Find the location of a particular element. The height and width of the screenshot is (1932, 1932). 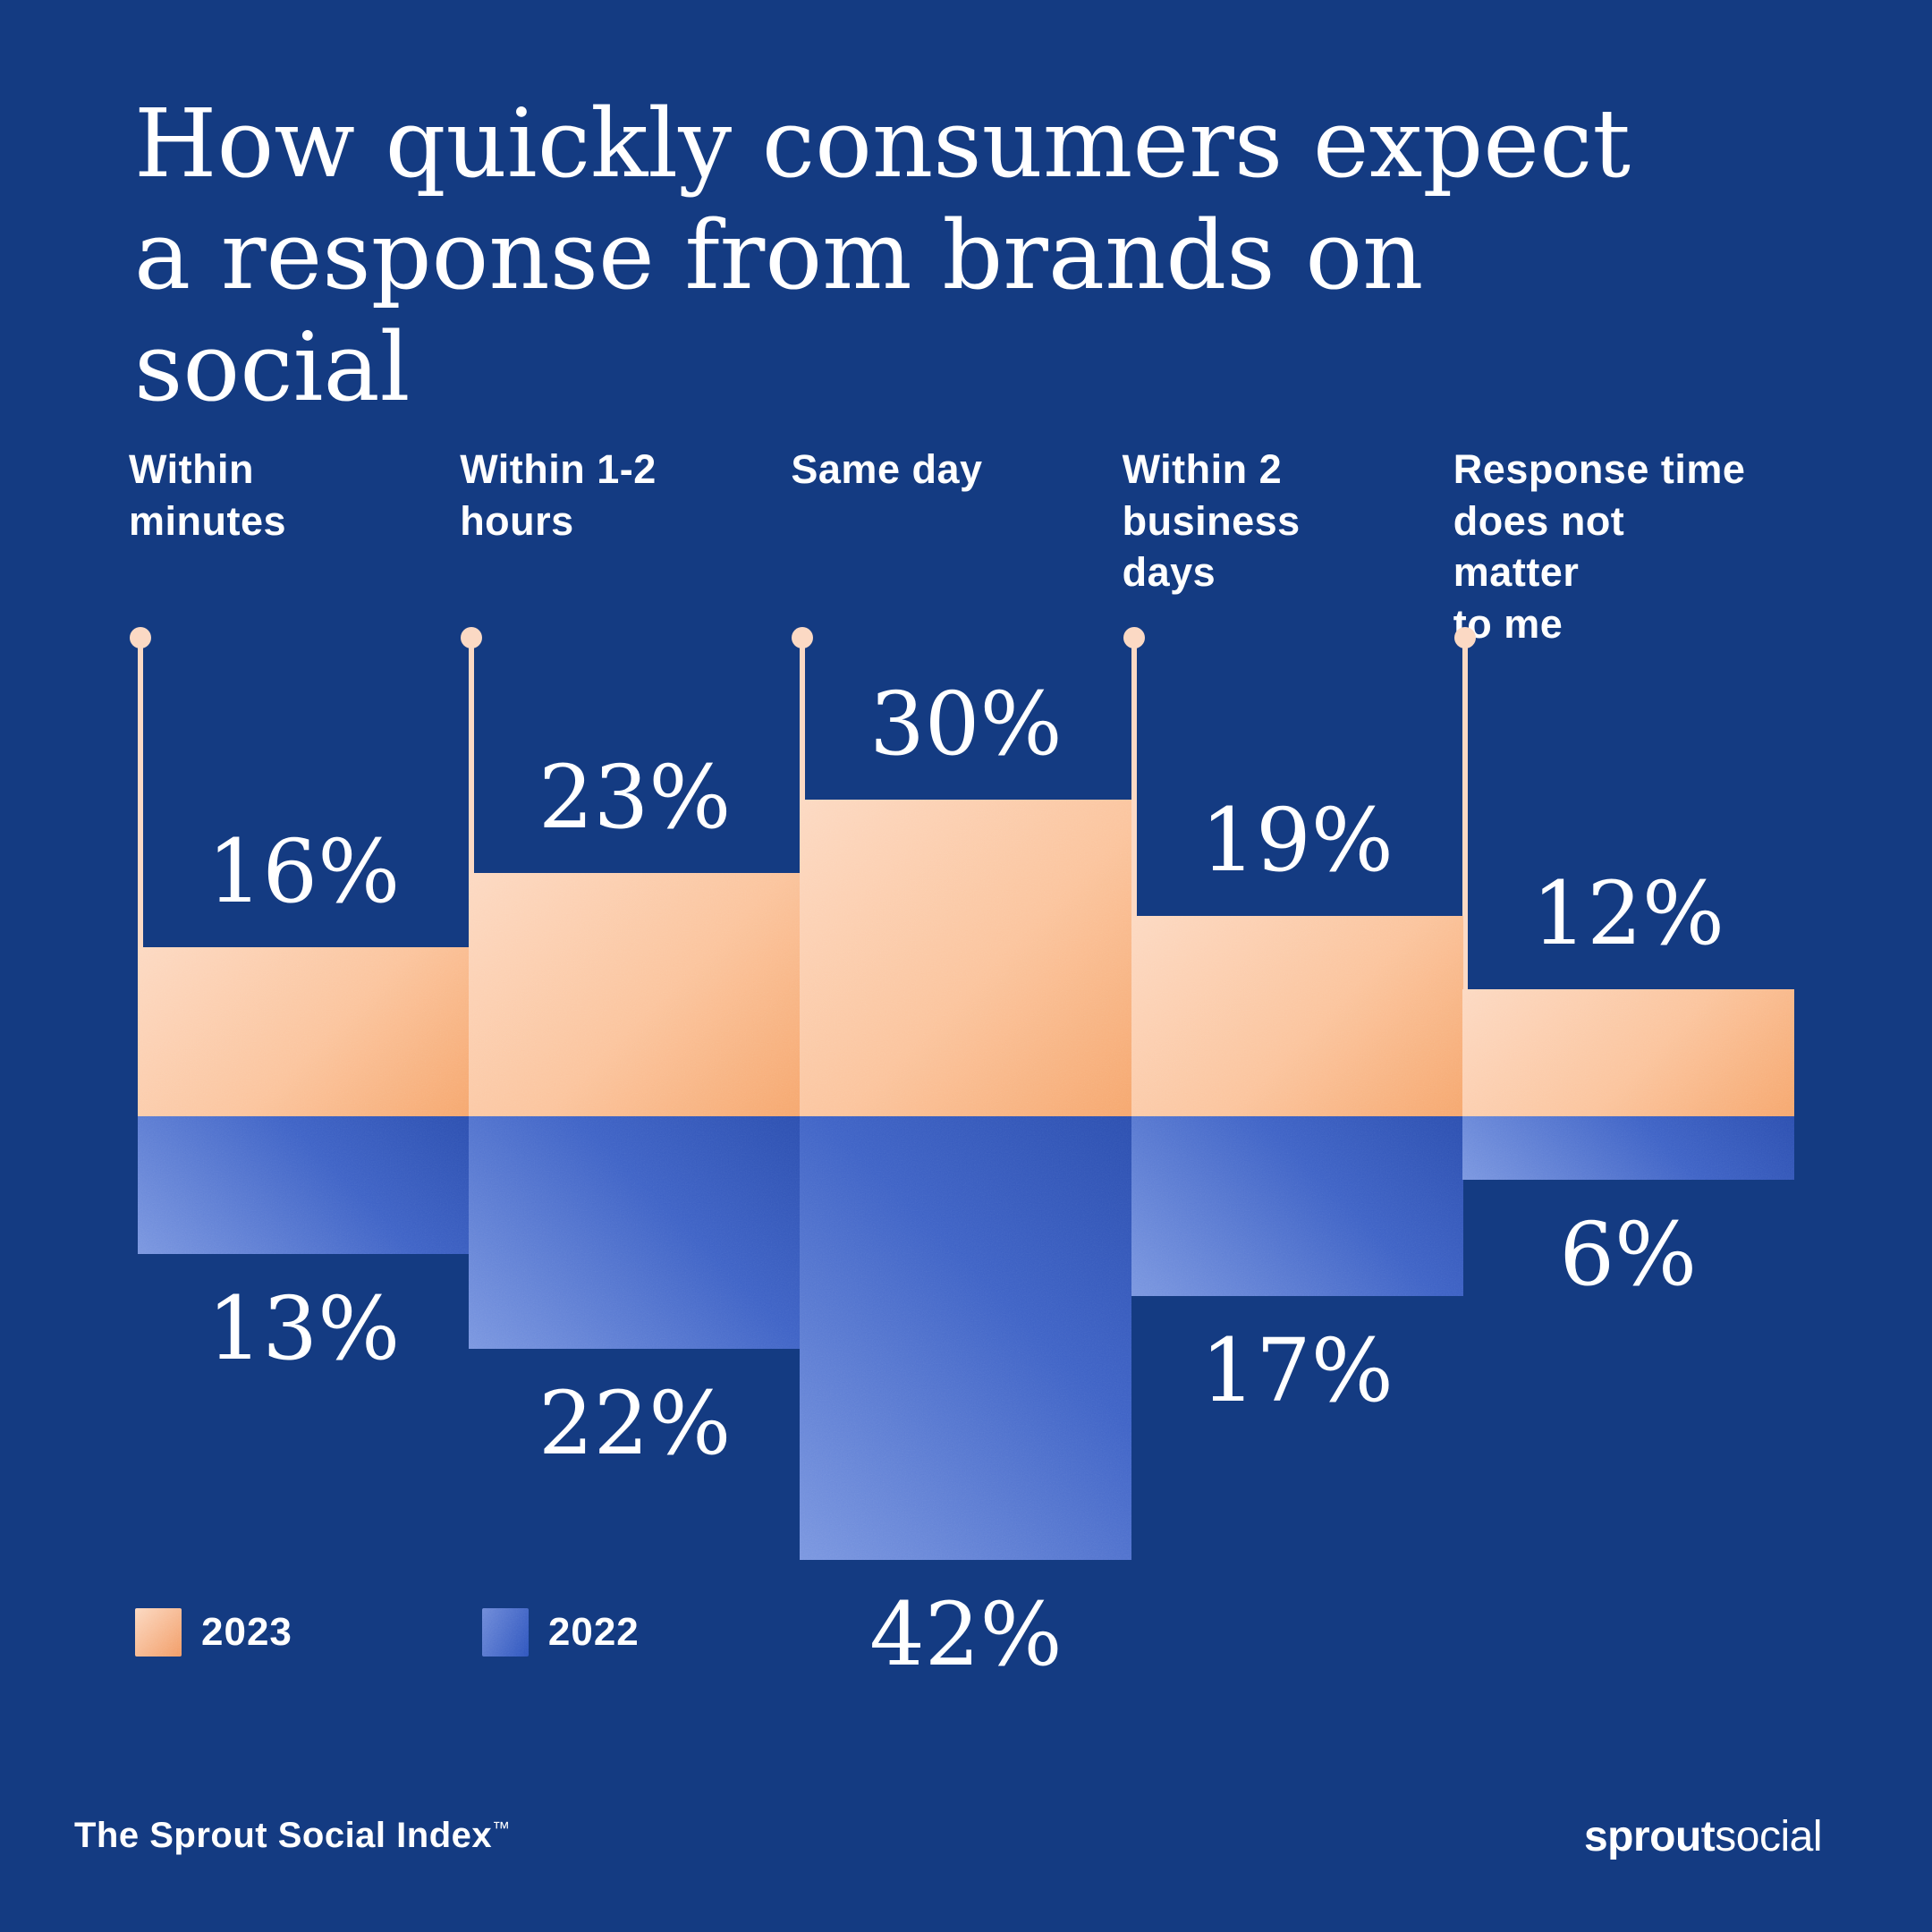

category-label: Same day is located at coordinates (887, 469).